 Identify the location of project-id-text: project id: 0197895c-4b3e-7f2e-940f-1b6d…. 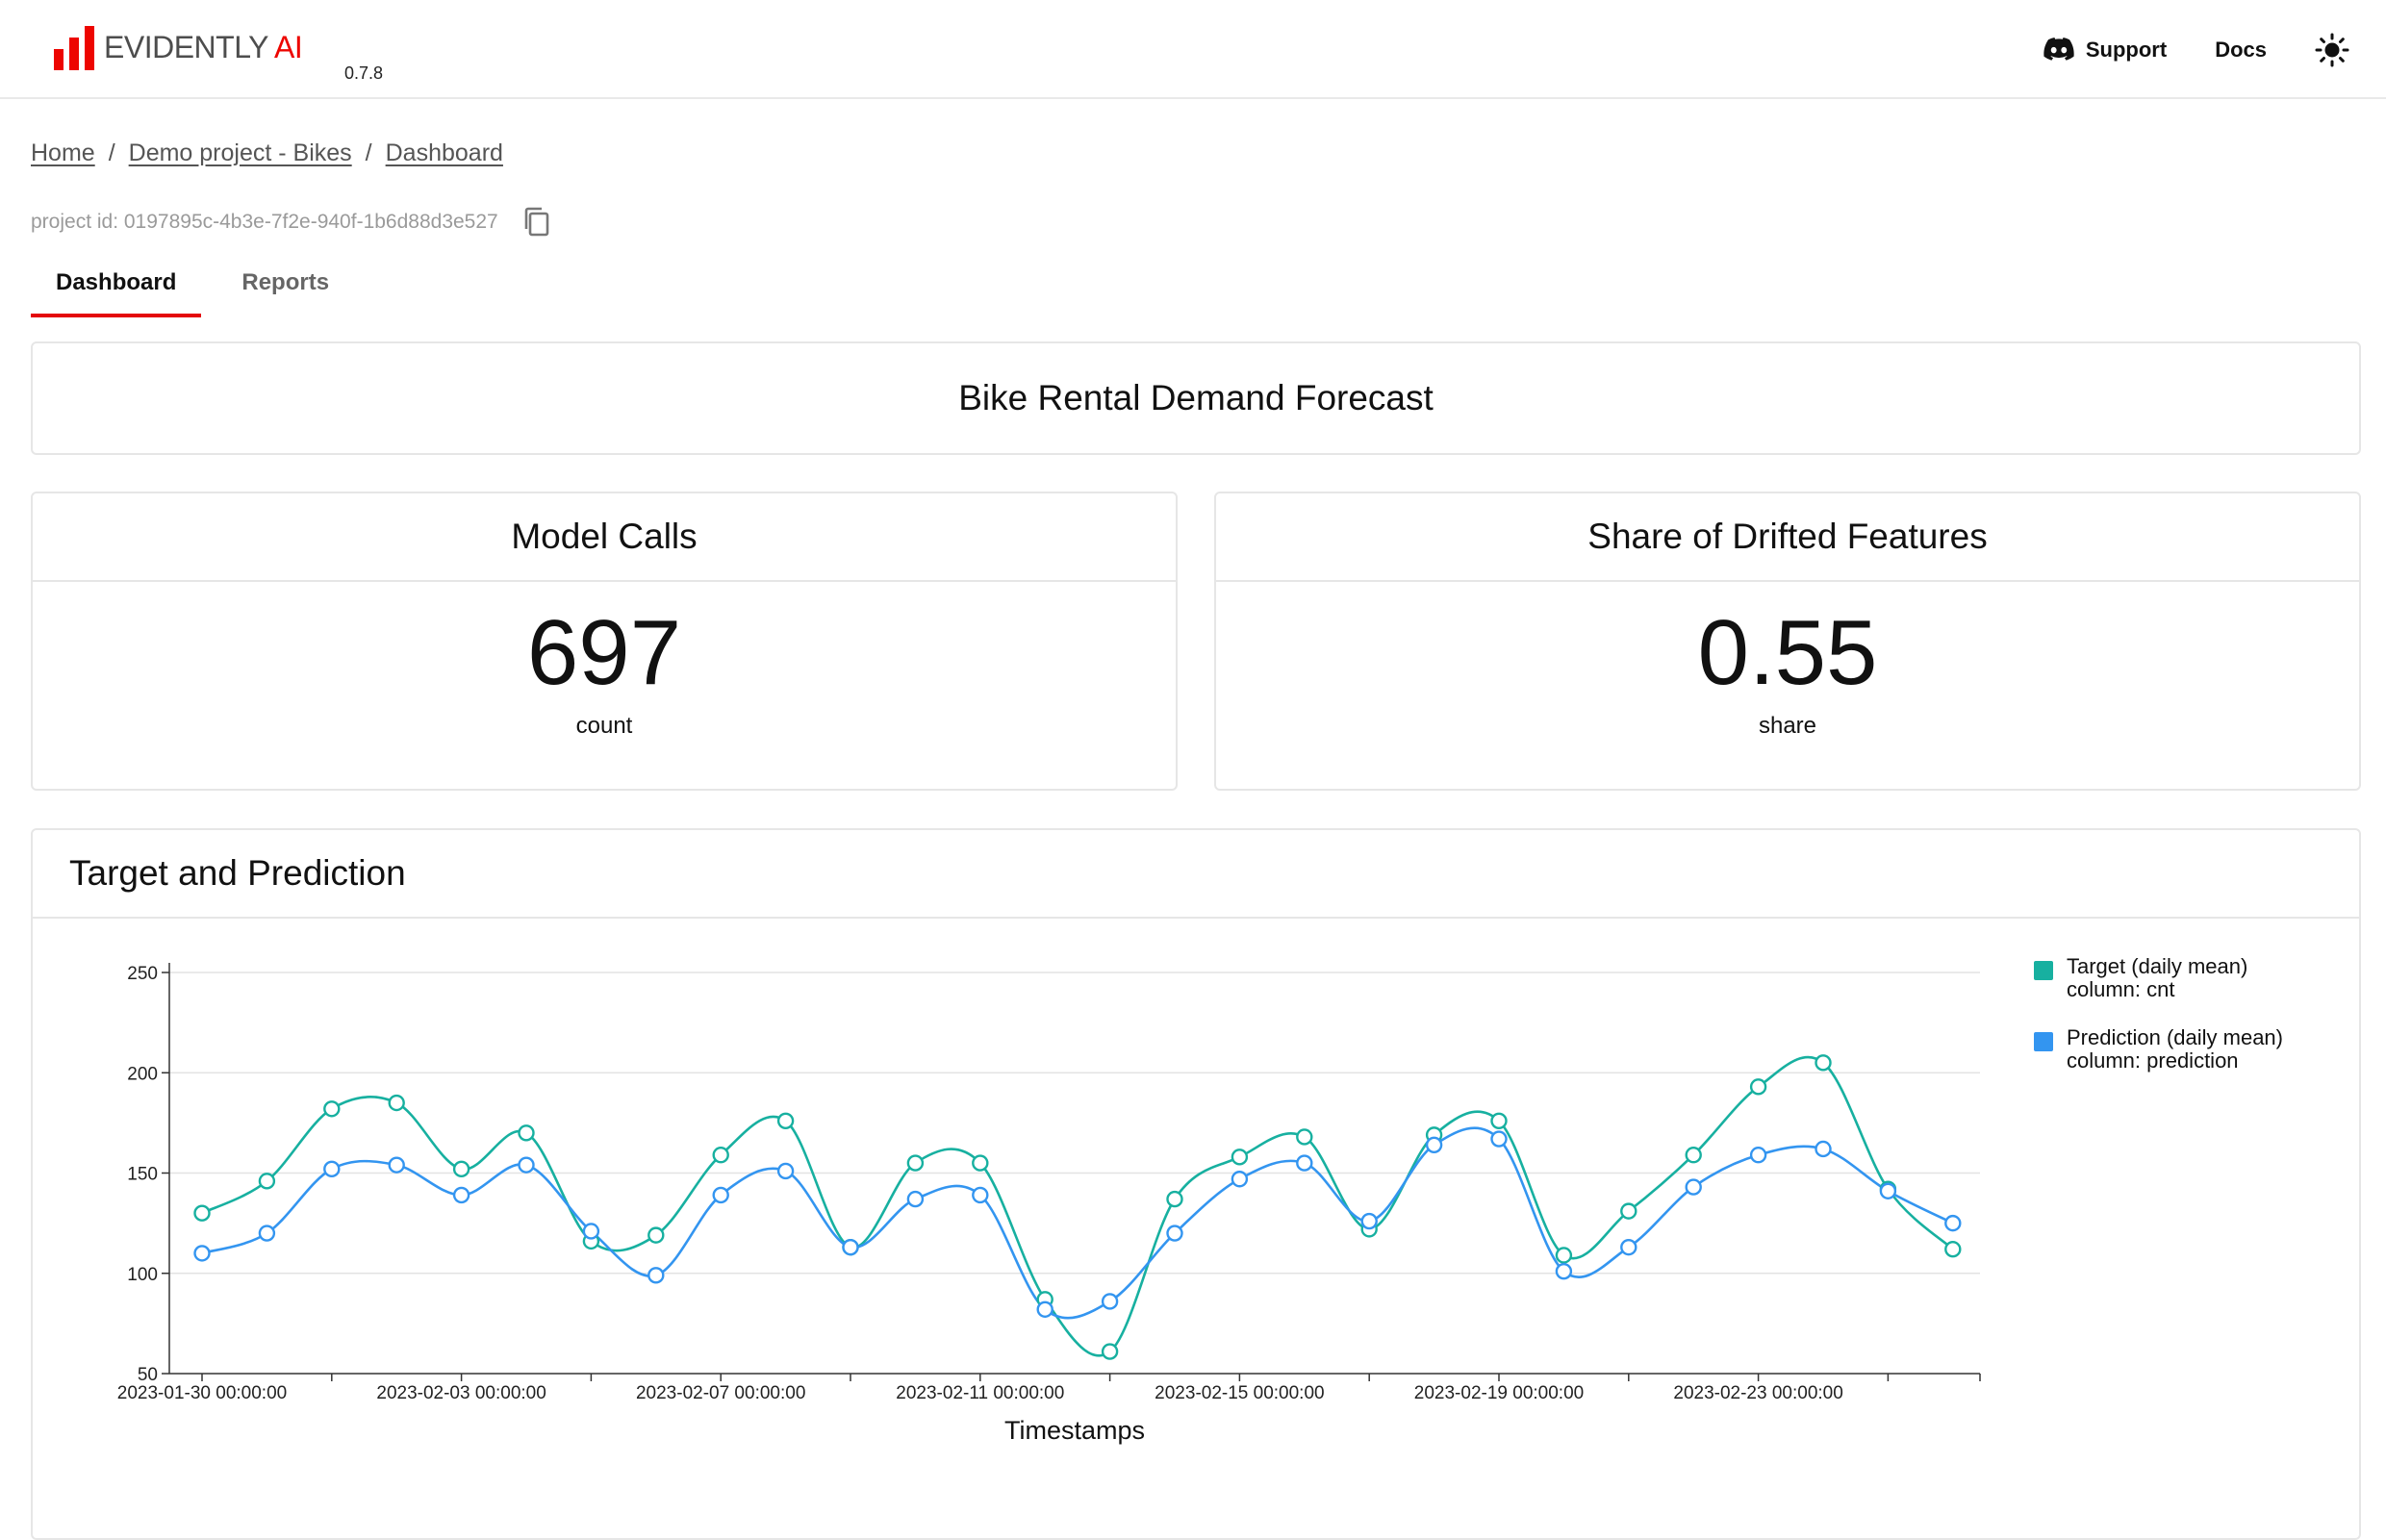
(264, 222).